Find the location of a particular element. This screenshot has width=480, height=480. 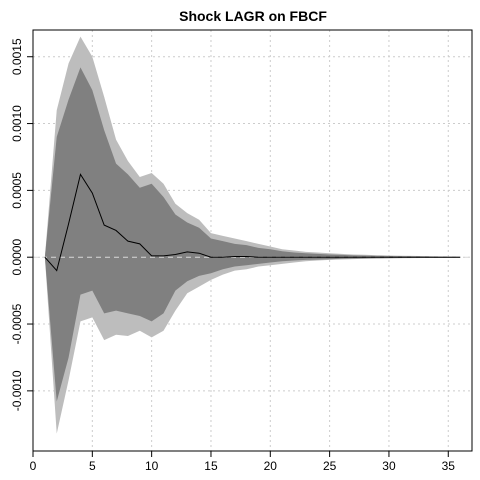

y-axis: -0.0010 -0.0005 0.0000 0.0005 0.0010 0.0015 is located at coordinates (22, 224).